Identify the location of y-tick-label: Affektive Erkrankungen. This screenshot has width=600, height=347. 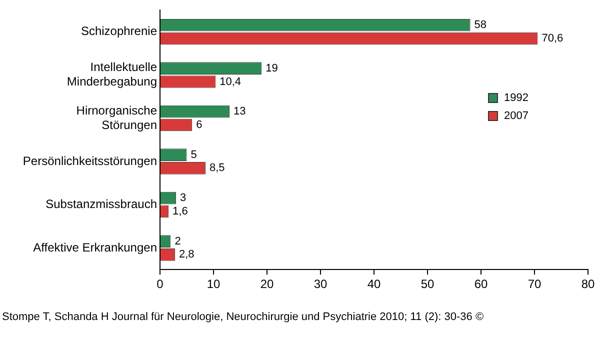
(95, 247).